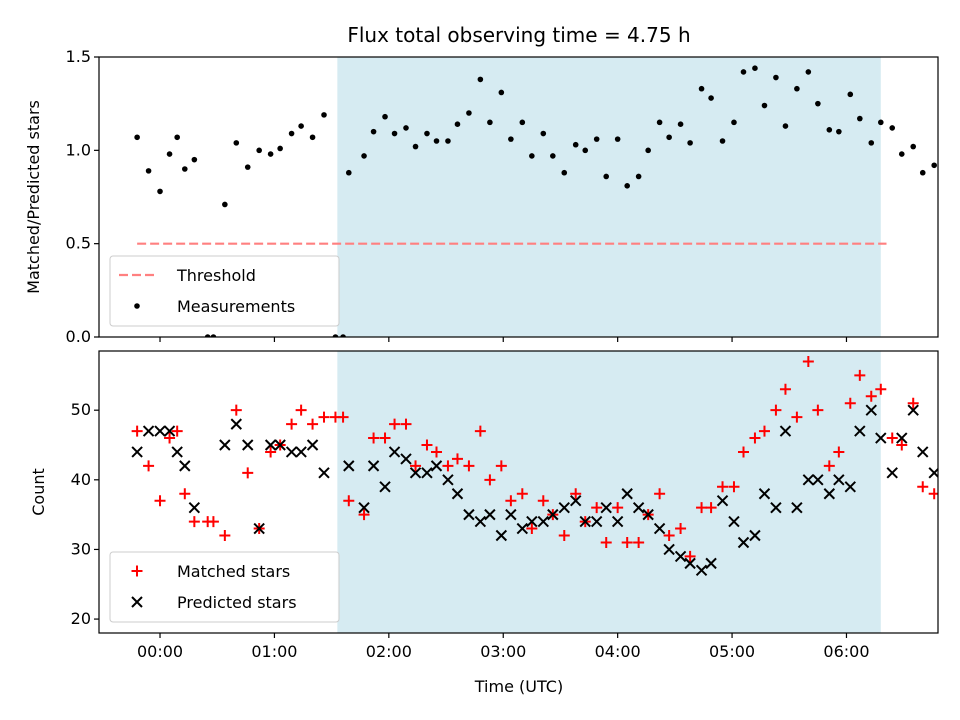 This screenshot has width=960, height=720. What do you see at coordinates (78, 56) in the screenshot?
I see `y-tick-label: 1.5` at bounding box center [78, 56].